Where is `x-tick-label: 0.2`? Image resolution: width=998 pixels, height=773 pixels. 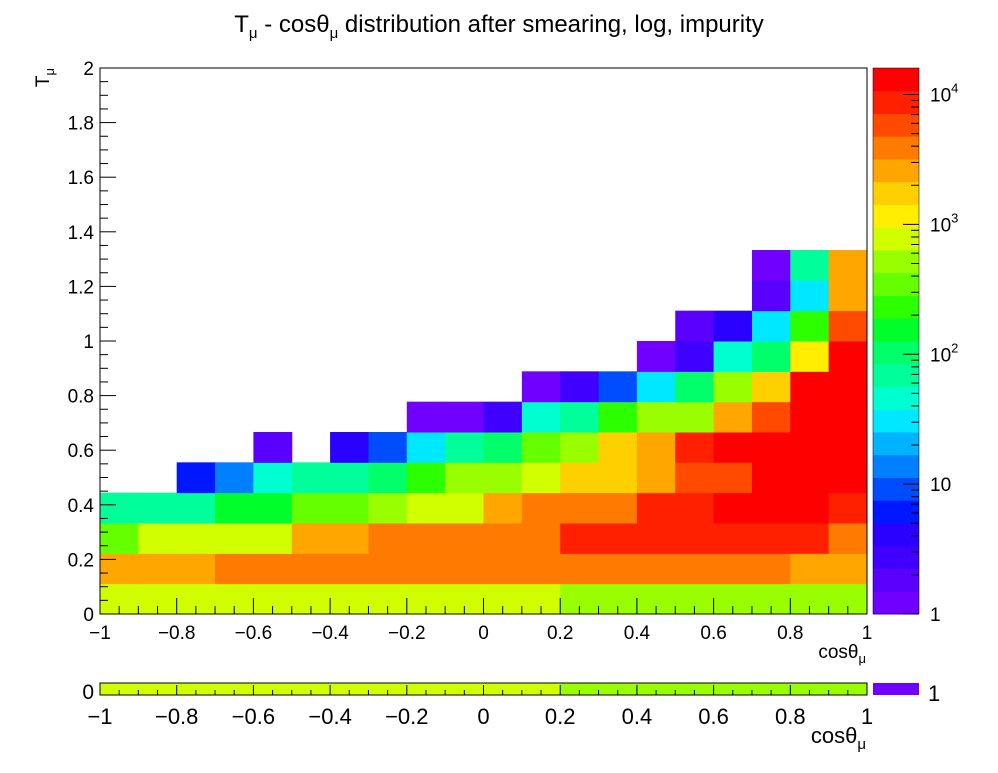
x-tick-label: 0.2 is located at coordinates (560, 633).